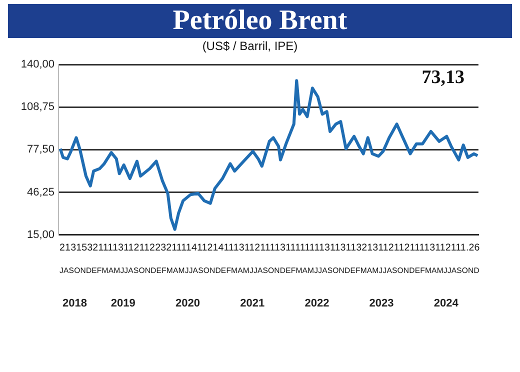 The width and height of the screenshot is (520, 372). What do you see at coordinates (447, 303) in the screenshot?
I see `x-tick-label: 2024` at bounding box center [447, 303].